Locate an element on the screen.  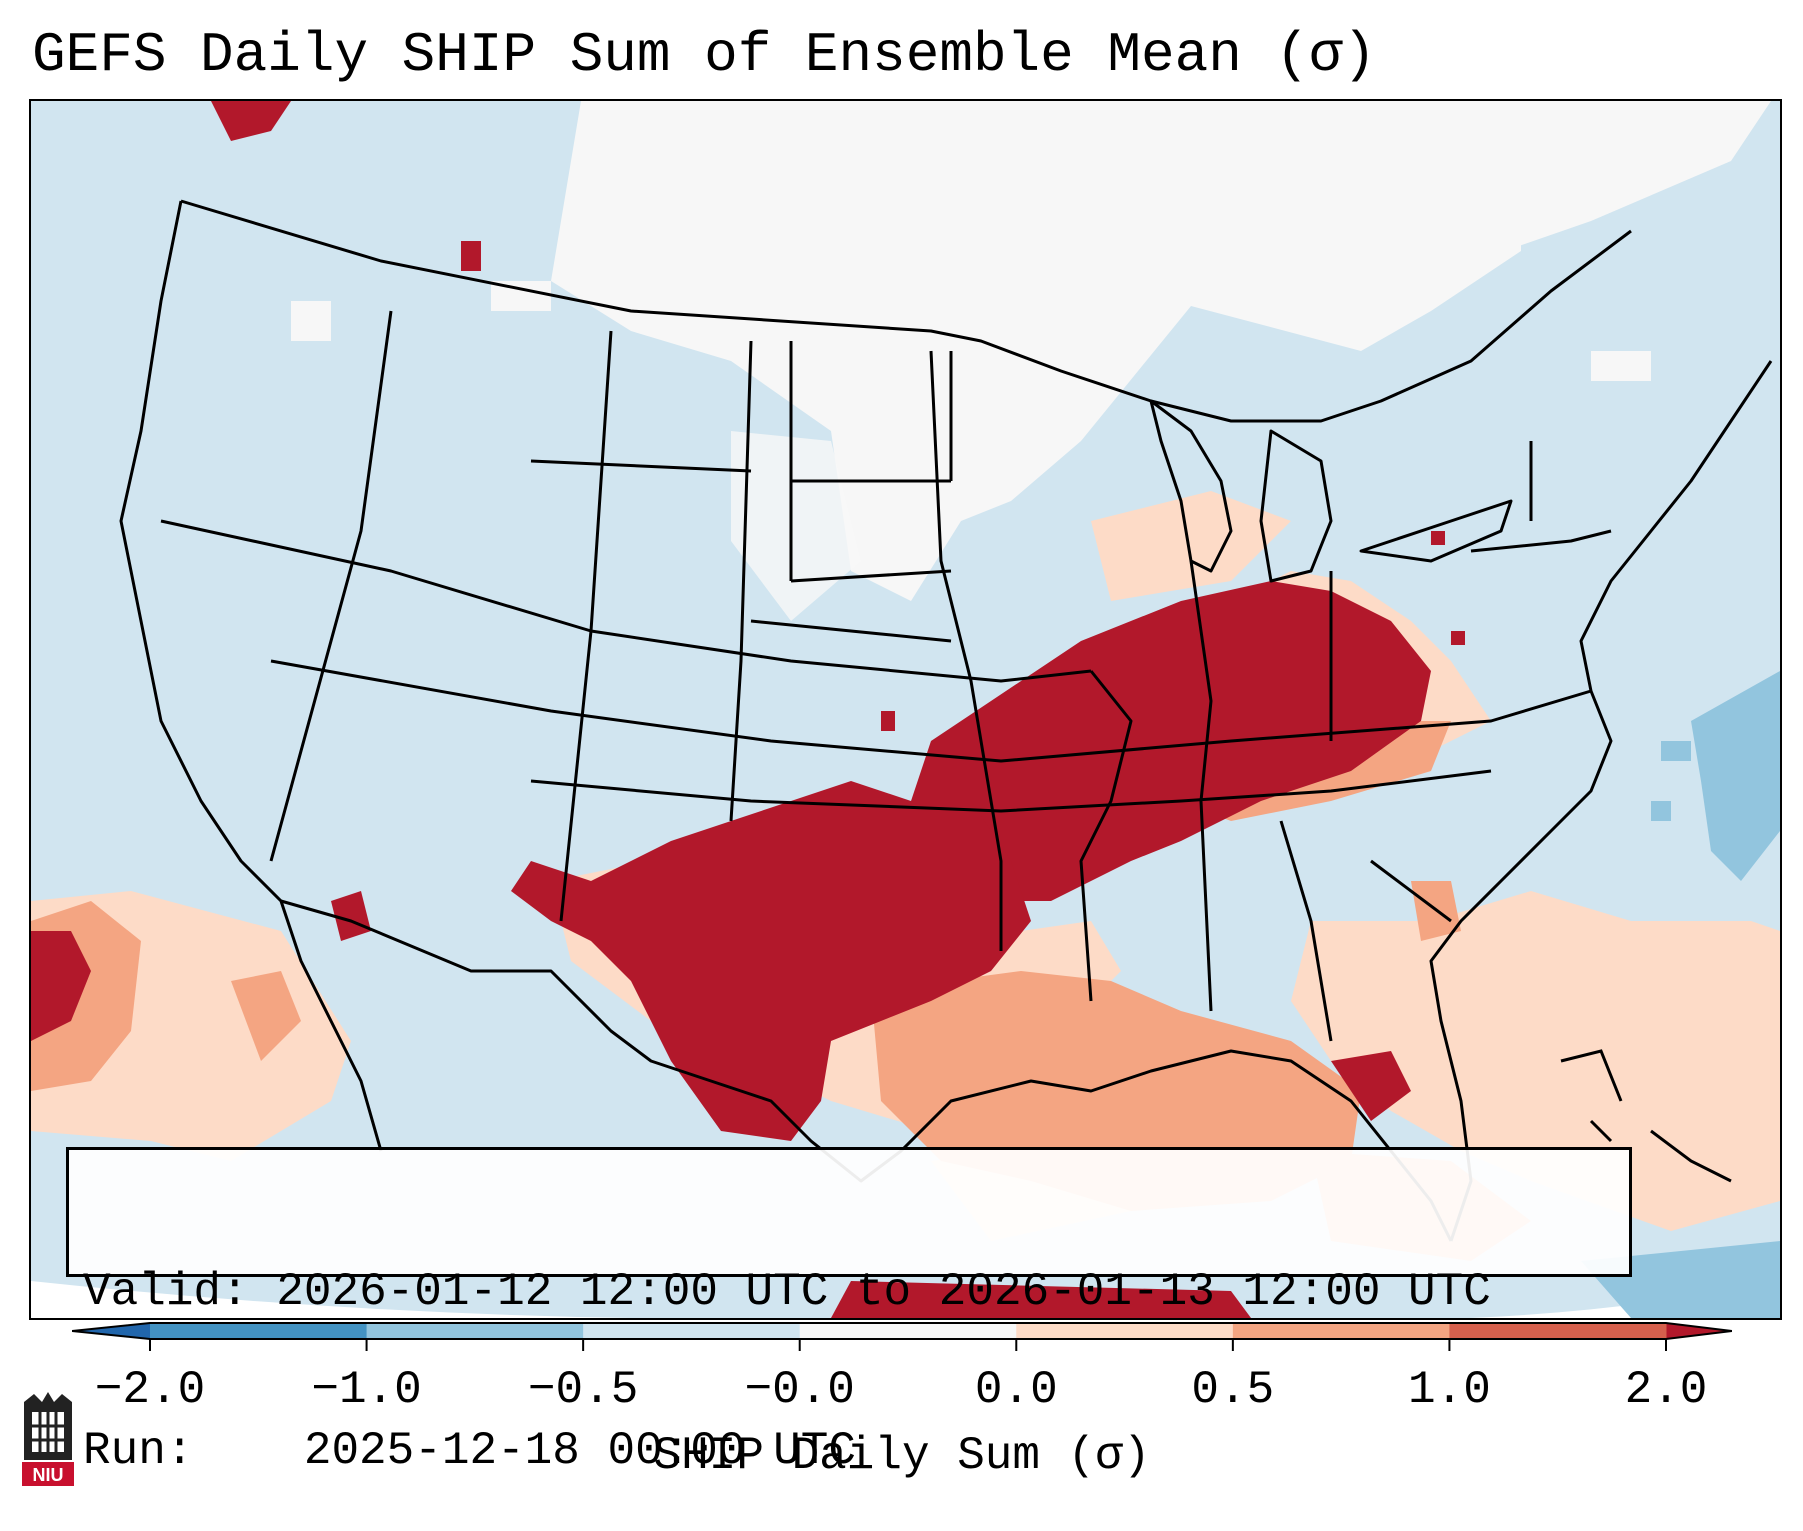
colorbar-tick-label: 1.0 is located at coordinates (1449, 1390).